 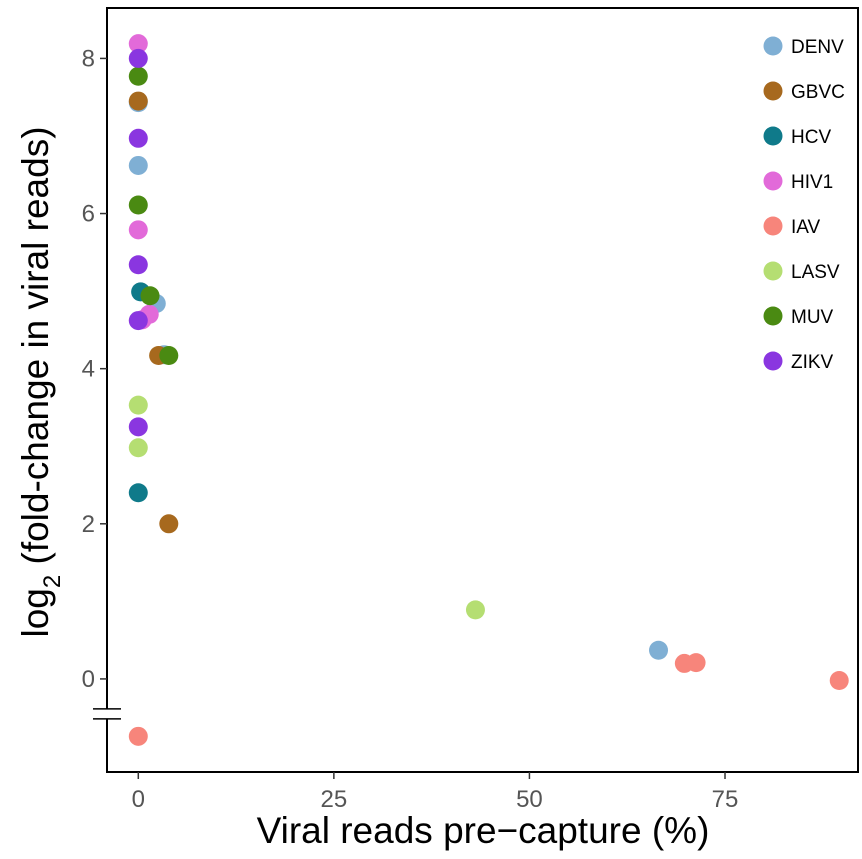 What do you see at coordinates (88, 679) in the screenshot?
I see `y-tick-label: 0` at bounding box center [88, 679].